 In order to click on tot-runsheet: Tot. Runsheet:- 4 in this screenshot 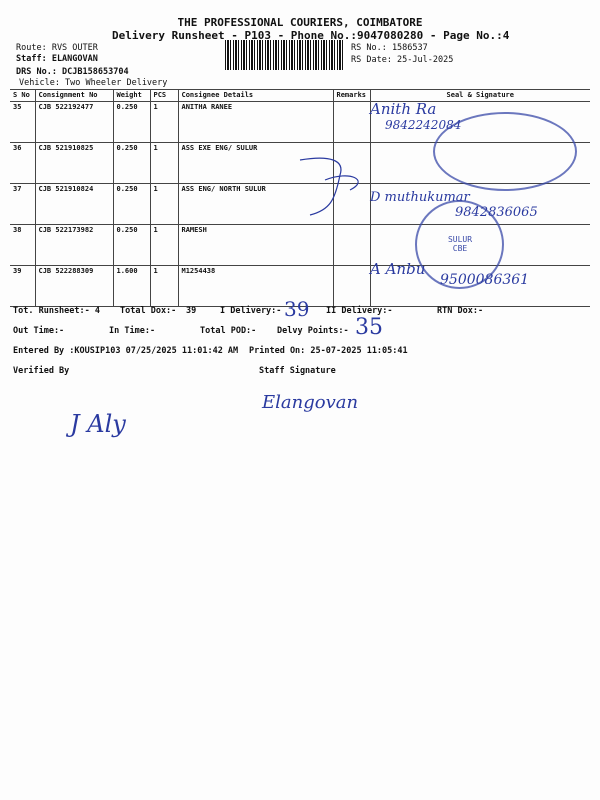, I will do `click(56, 311)`.